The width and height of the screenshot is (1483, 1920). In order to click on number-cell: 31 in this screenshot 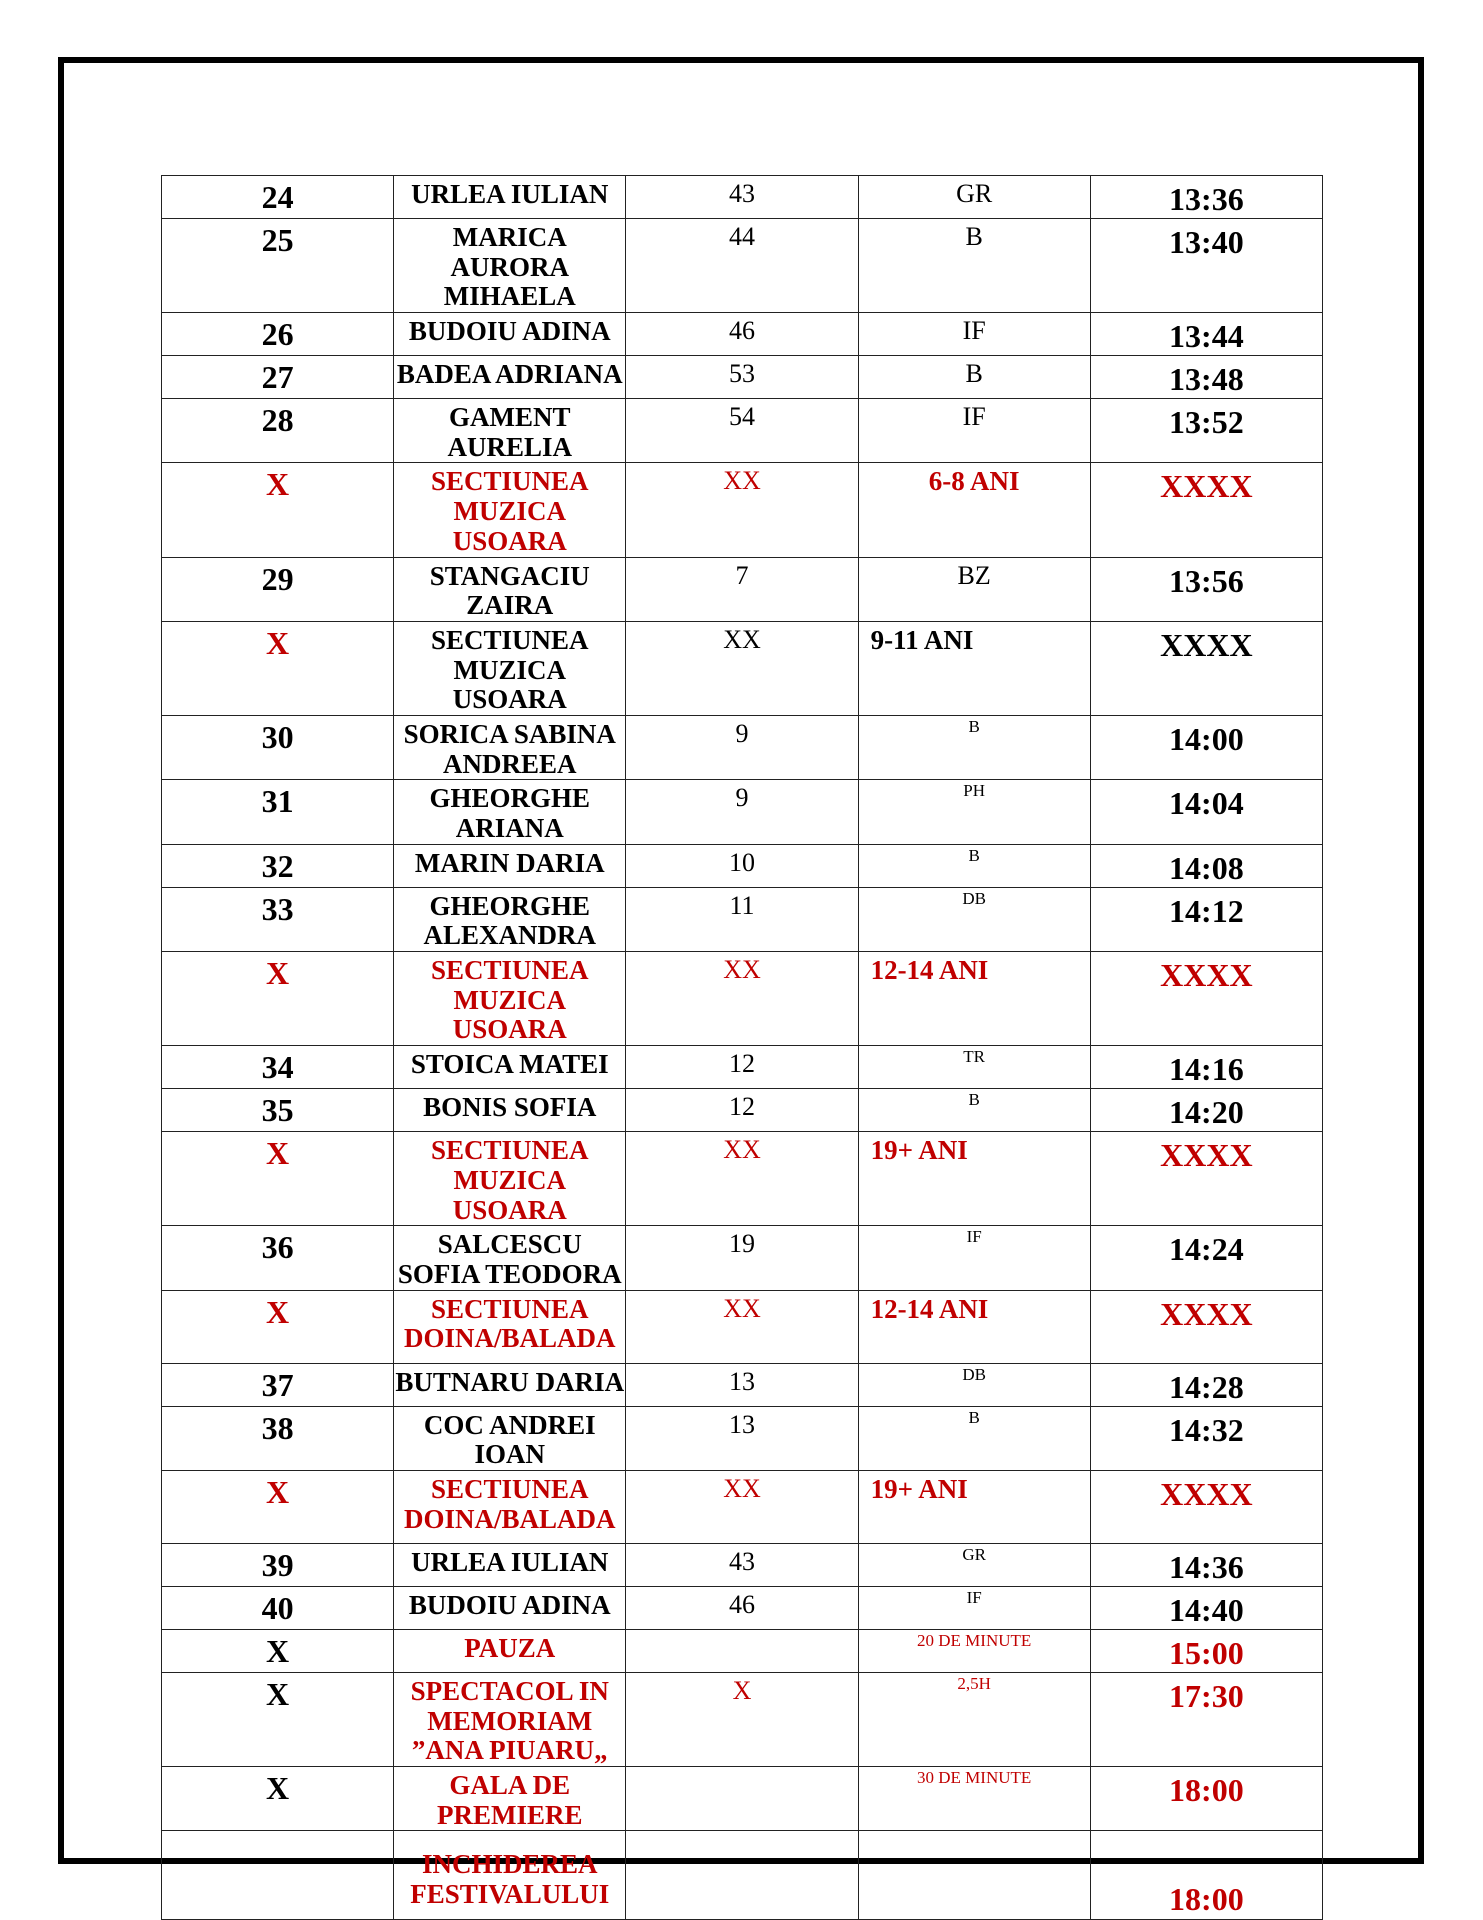, I will do `click(277, 812)`.